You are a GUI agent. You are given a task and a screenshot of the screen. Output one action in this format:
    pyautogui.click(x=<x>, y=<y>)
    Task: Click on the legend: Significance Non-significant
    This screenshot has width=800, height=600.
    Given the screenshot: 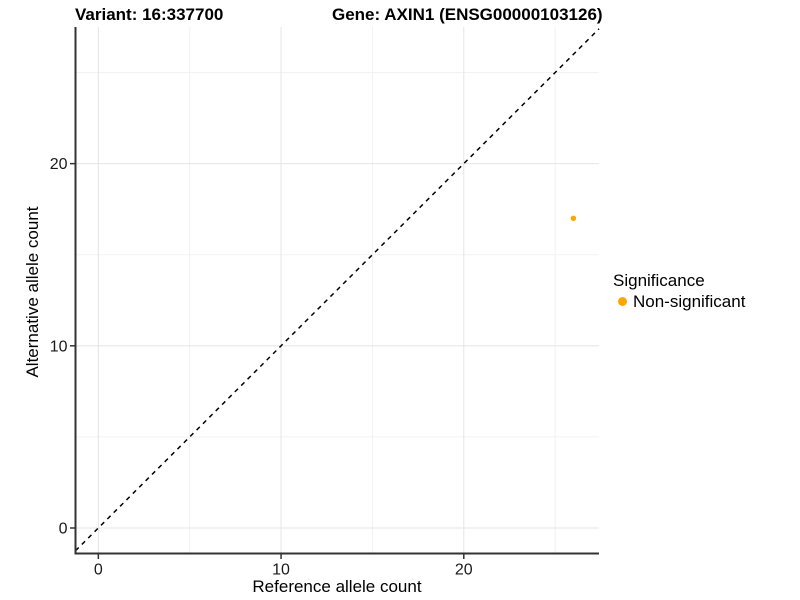 What is the action you would take?
    pyautogui.click(x=679, y=291)
    